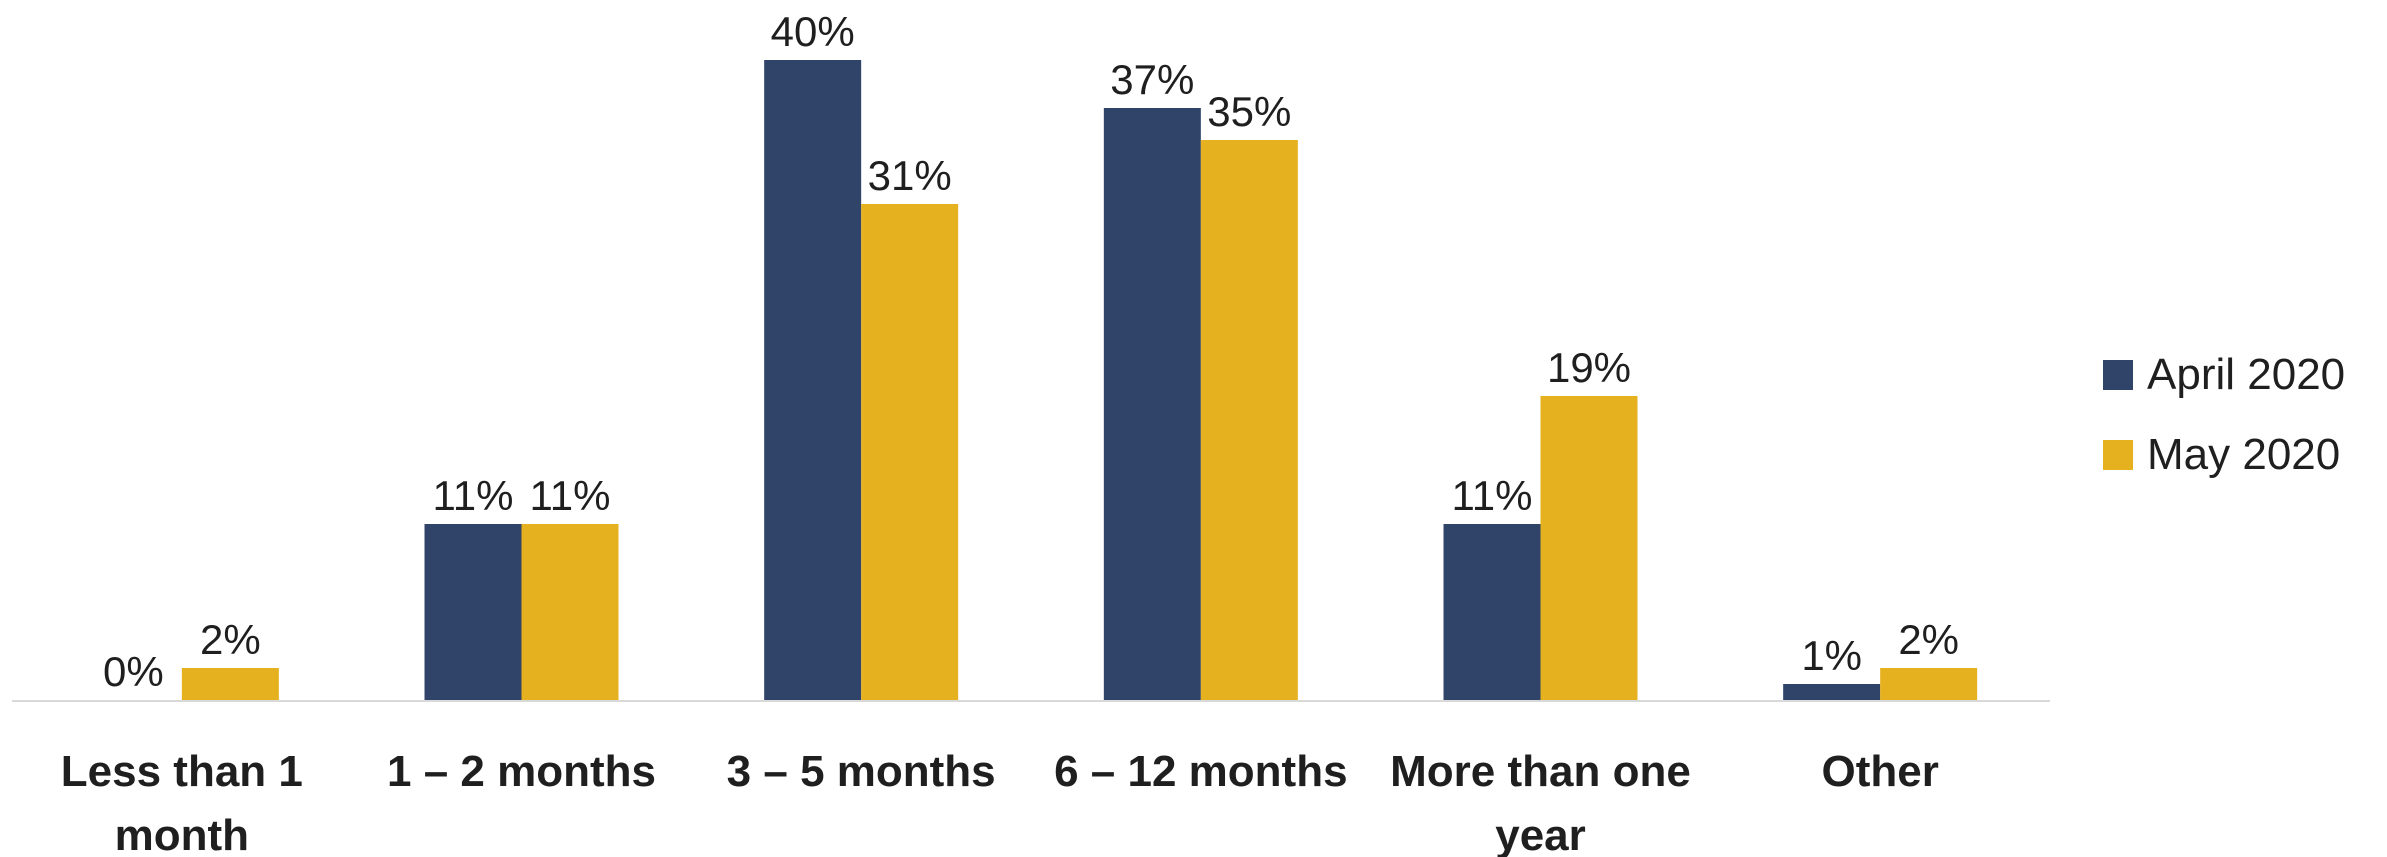 This screenshot has height=857, width=2387. What do you see at coordinates (182, 771) in the screenshot?
I see `category-label-0-0: Less than 1` at bounding box center [182, 771].